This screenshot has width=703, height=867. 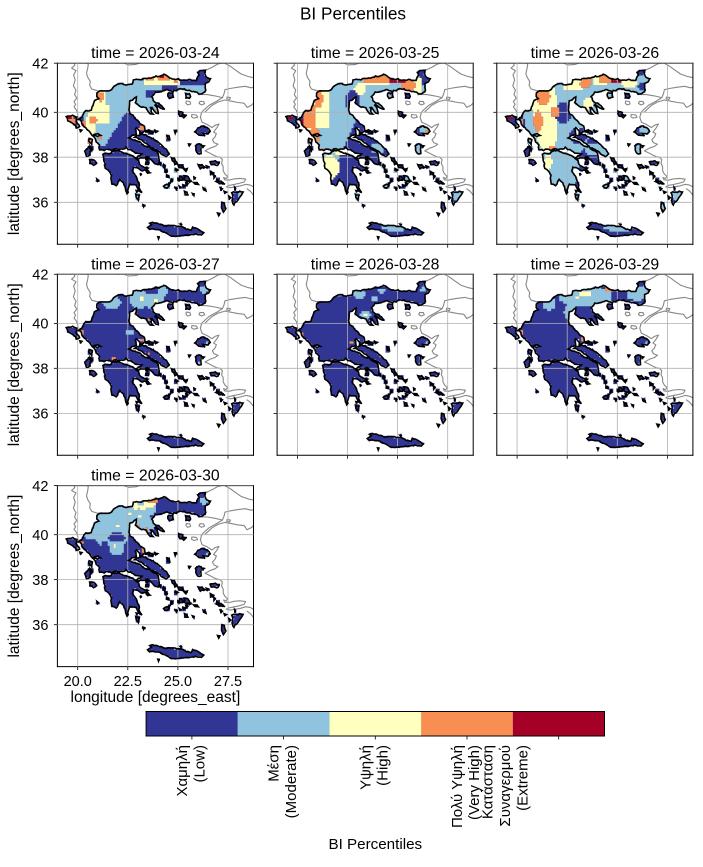 I want to click on svg-text: (Extreme), so click(x=522, y=778).